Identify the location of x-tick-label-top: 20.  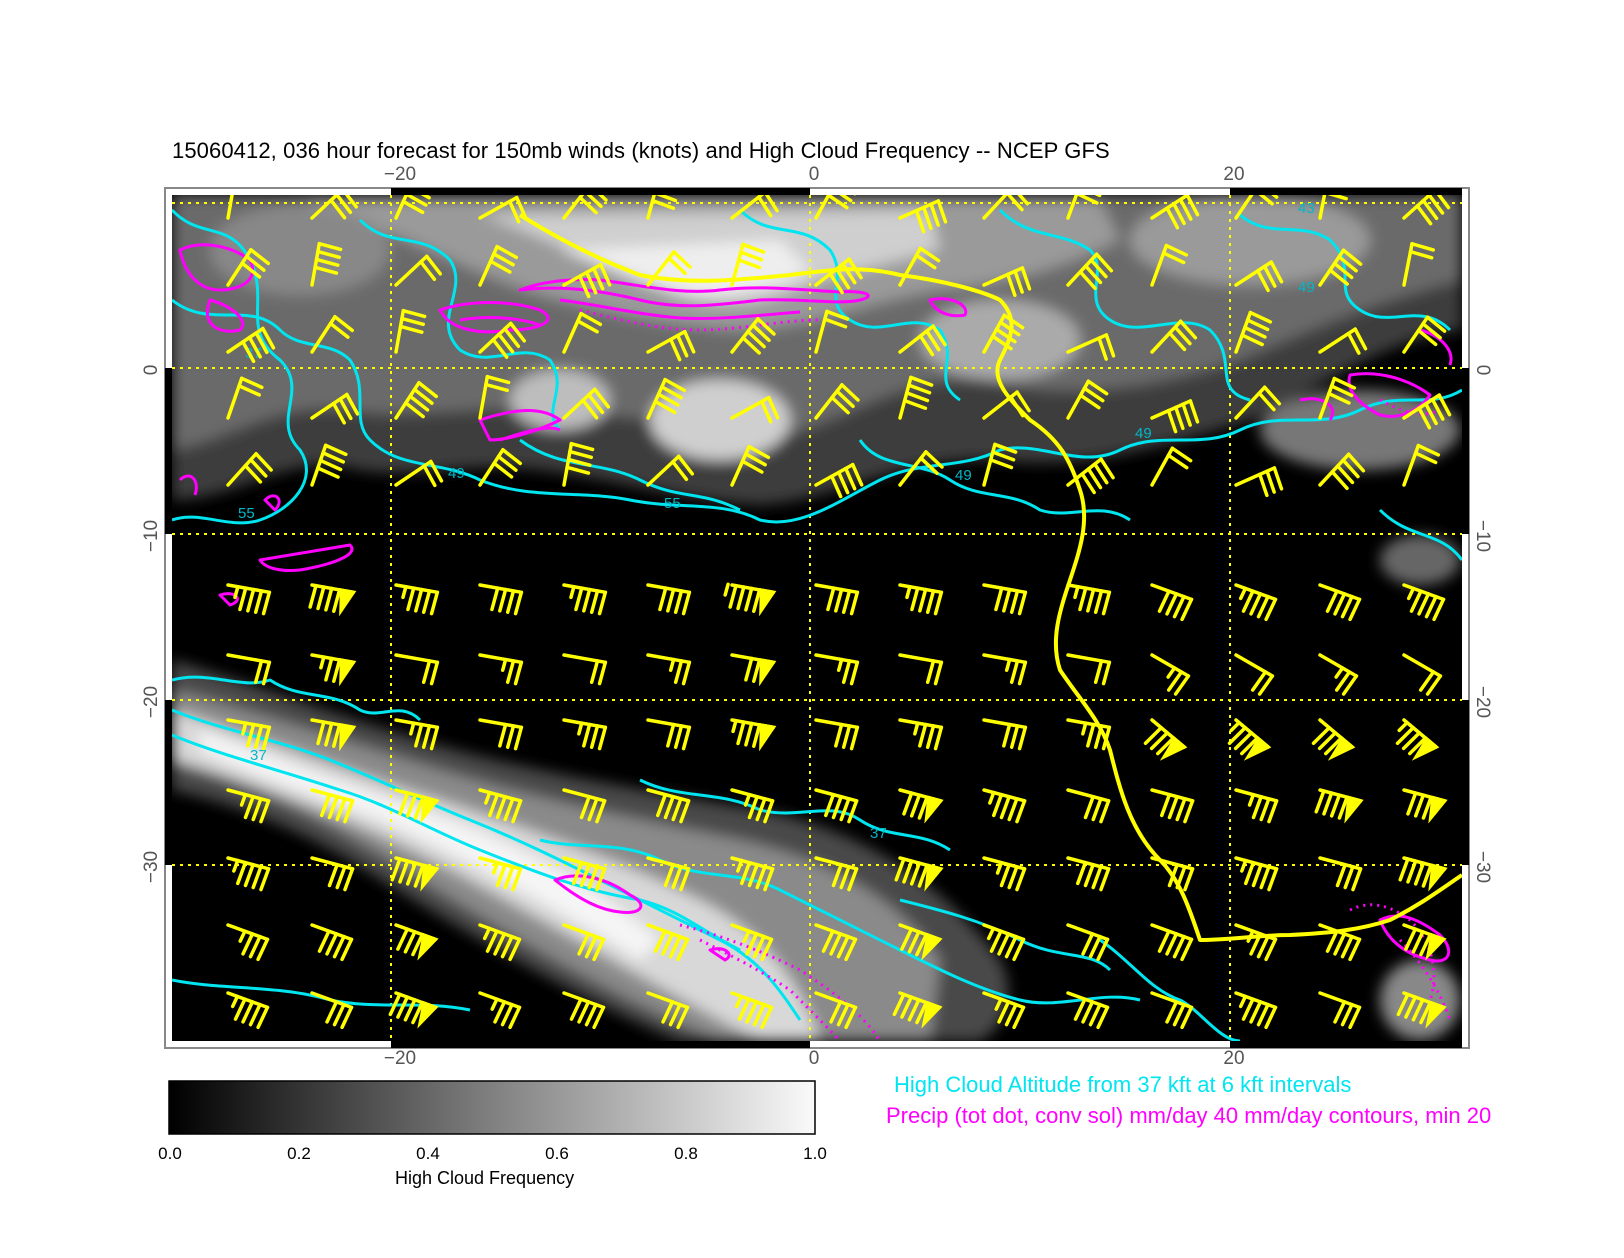
(1234, 174).